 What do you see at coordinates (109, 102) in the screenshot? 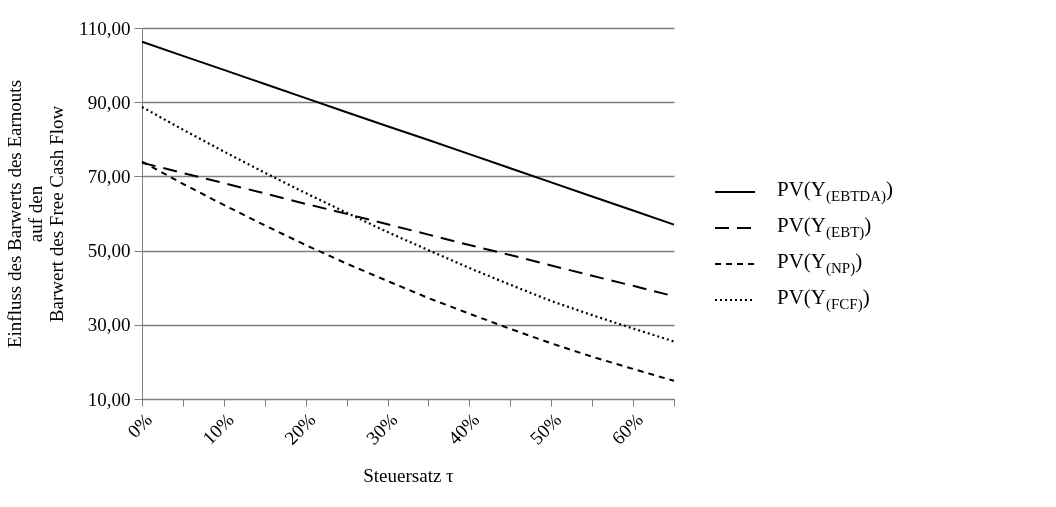
I see `y-tick-label: 90,00` at bounding box center [109, 102].